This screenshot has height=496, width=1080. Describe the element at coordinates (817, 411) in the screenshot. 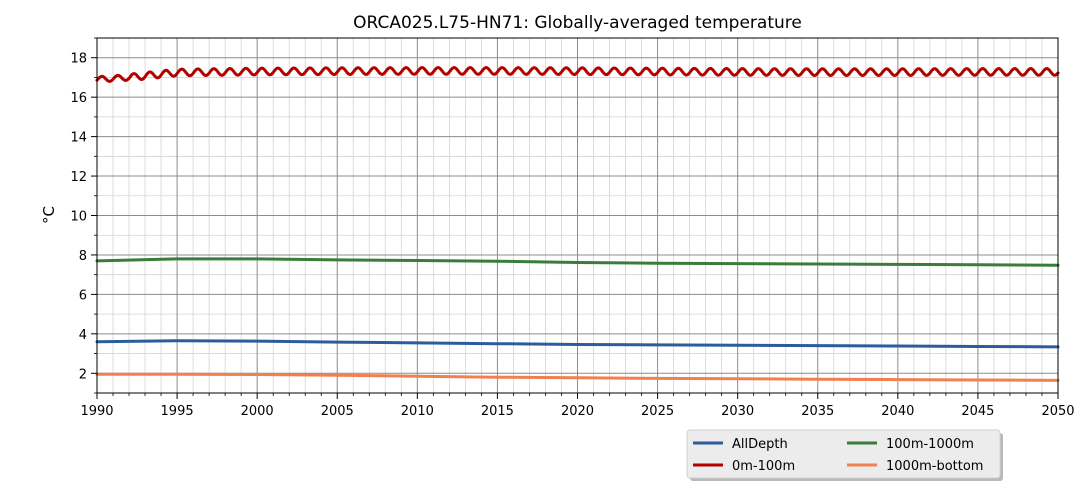

I see `x-tick-label: 2035` at that location.